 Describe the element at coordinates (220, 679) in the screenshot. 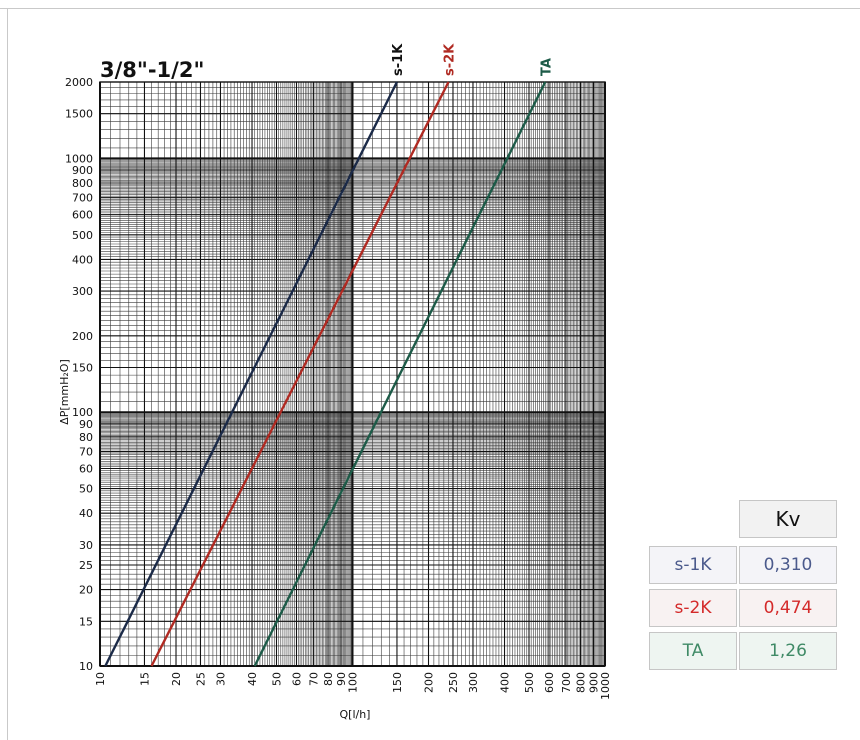

I see `x-tick-label: 30` at that location.